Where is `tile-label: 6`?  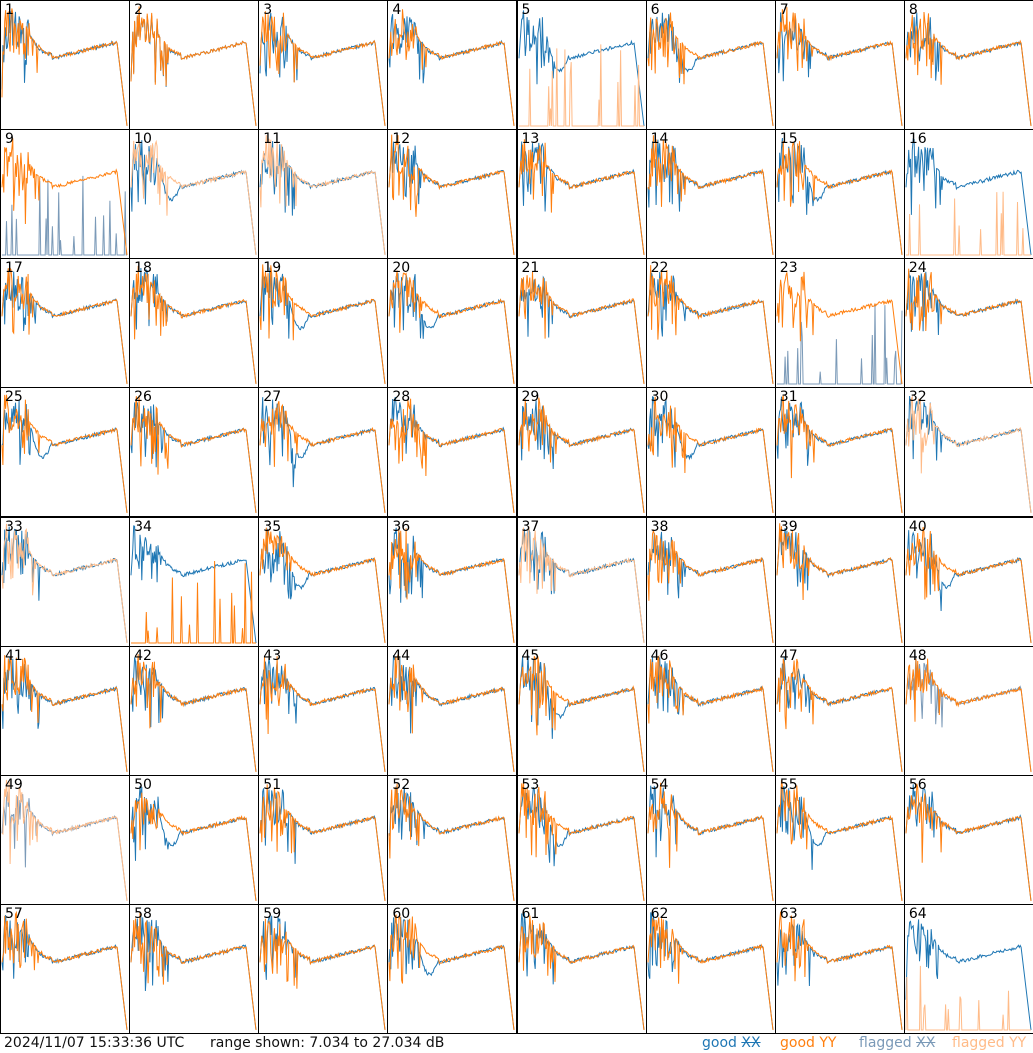 tile-label: 6 is located at coordinates (655, 10).